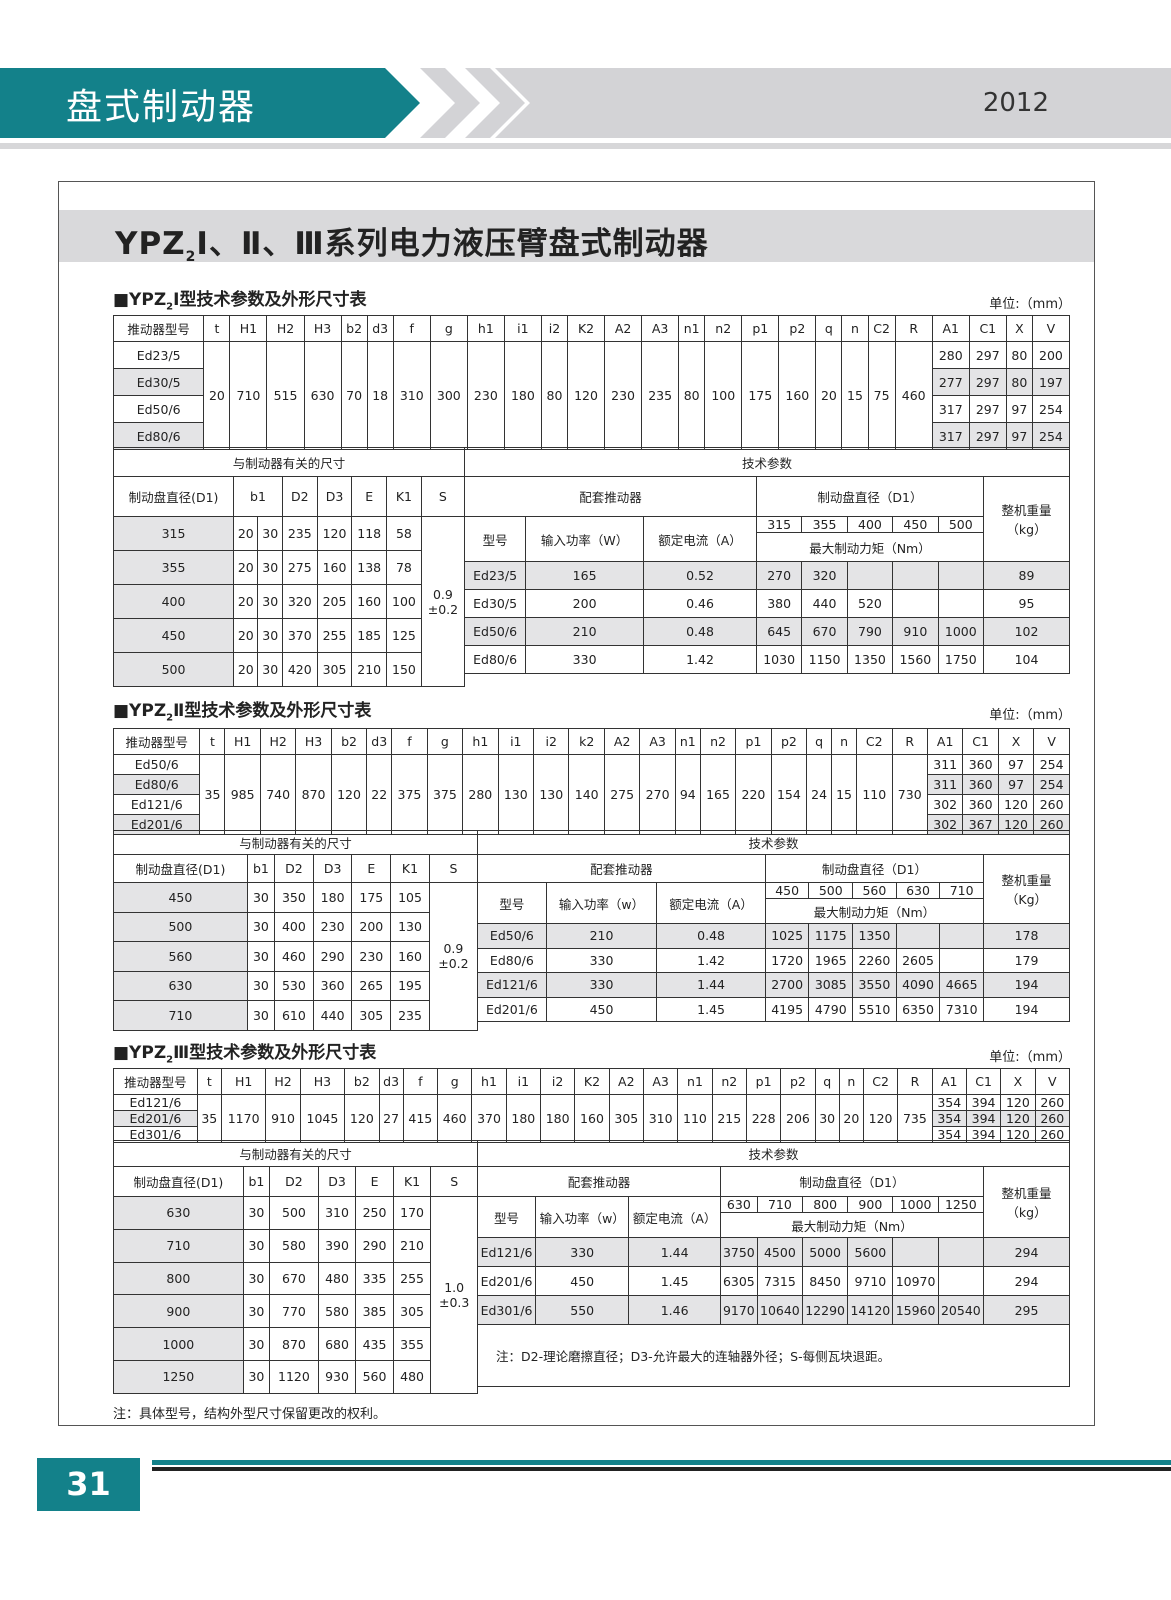  Describe the element at coordinates (825, 1281) in the screenshot. I see `torque-cell: 8450` at that location.